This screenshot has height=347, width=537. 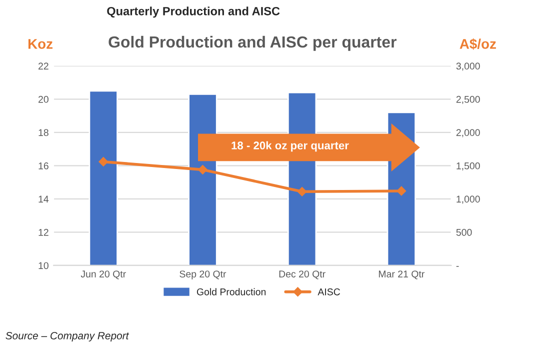 I want to click on y-tick-label: 12, so click(x=43, y=232).